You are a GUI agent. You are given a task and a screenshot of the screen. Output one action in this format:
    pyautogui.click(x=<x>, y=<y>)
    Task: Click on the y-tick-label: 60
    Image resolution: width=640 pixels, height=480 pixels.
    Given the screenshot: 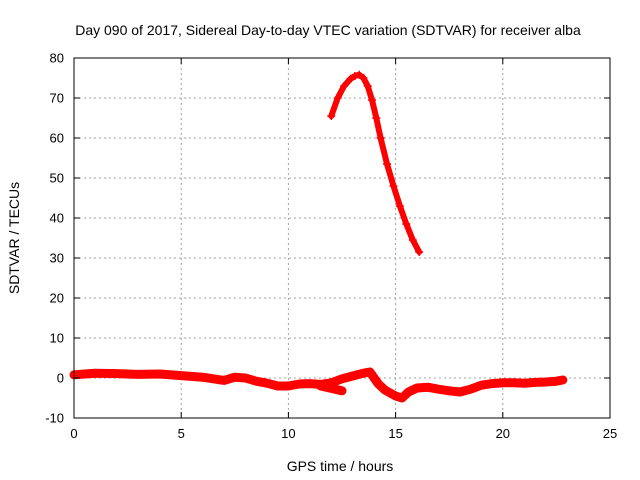 What is the action you would take?
    pyautogui.click(x=57, y=138)
    